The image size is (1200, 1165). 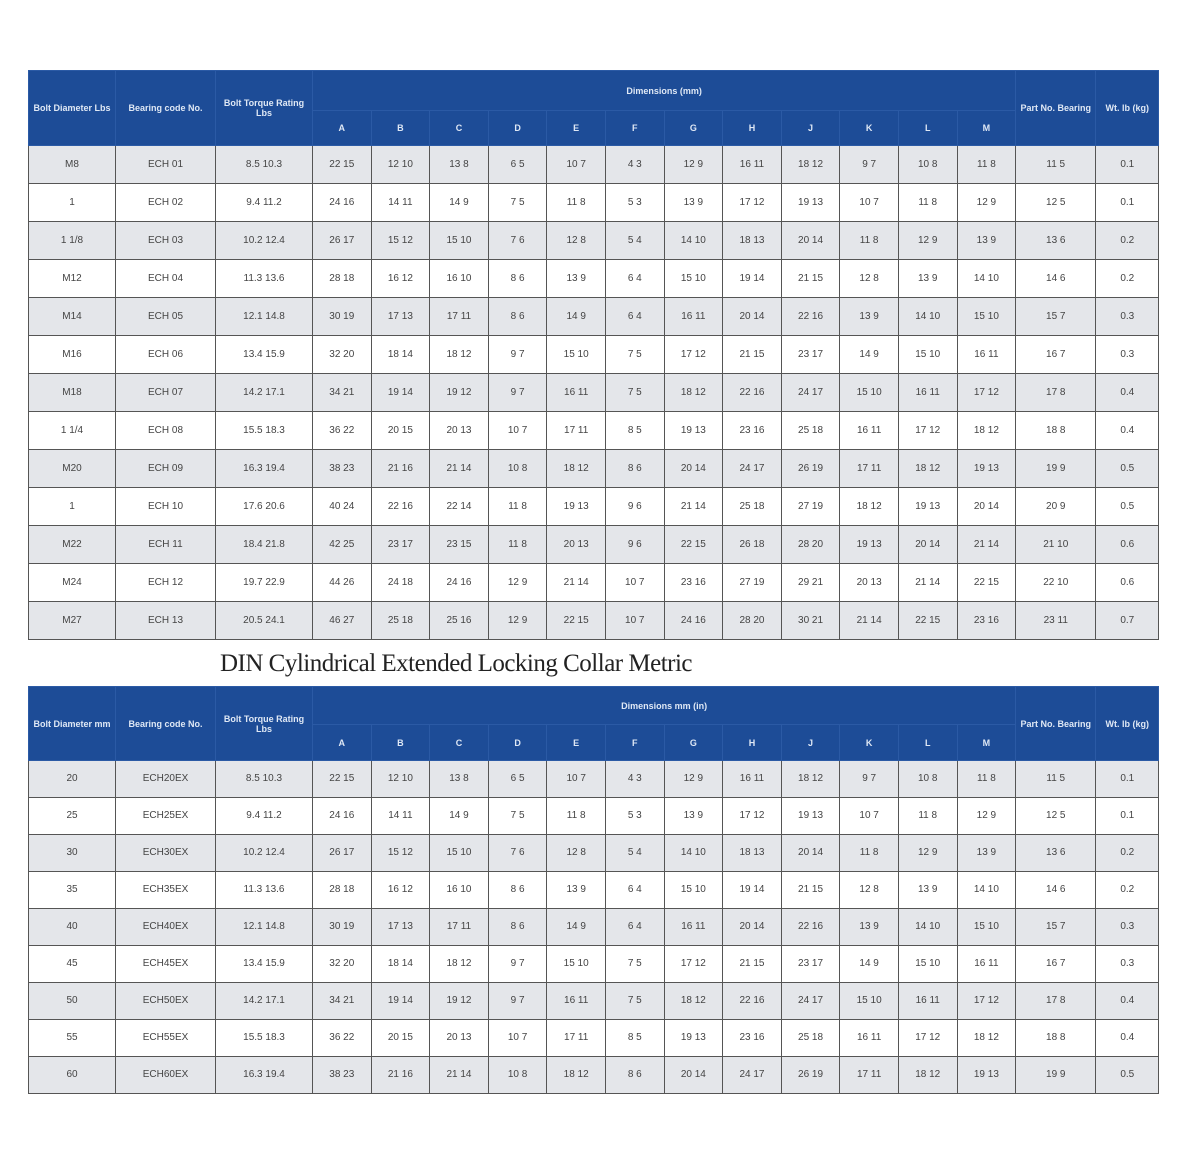 What do you see at coordinates (342, 202) in the screenshot?
I see `table-cell: 24 16` at bounding box center [342, 202].